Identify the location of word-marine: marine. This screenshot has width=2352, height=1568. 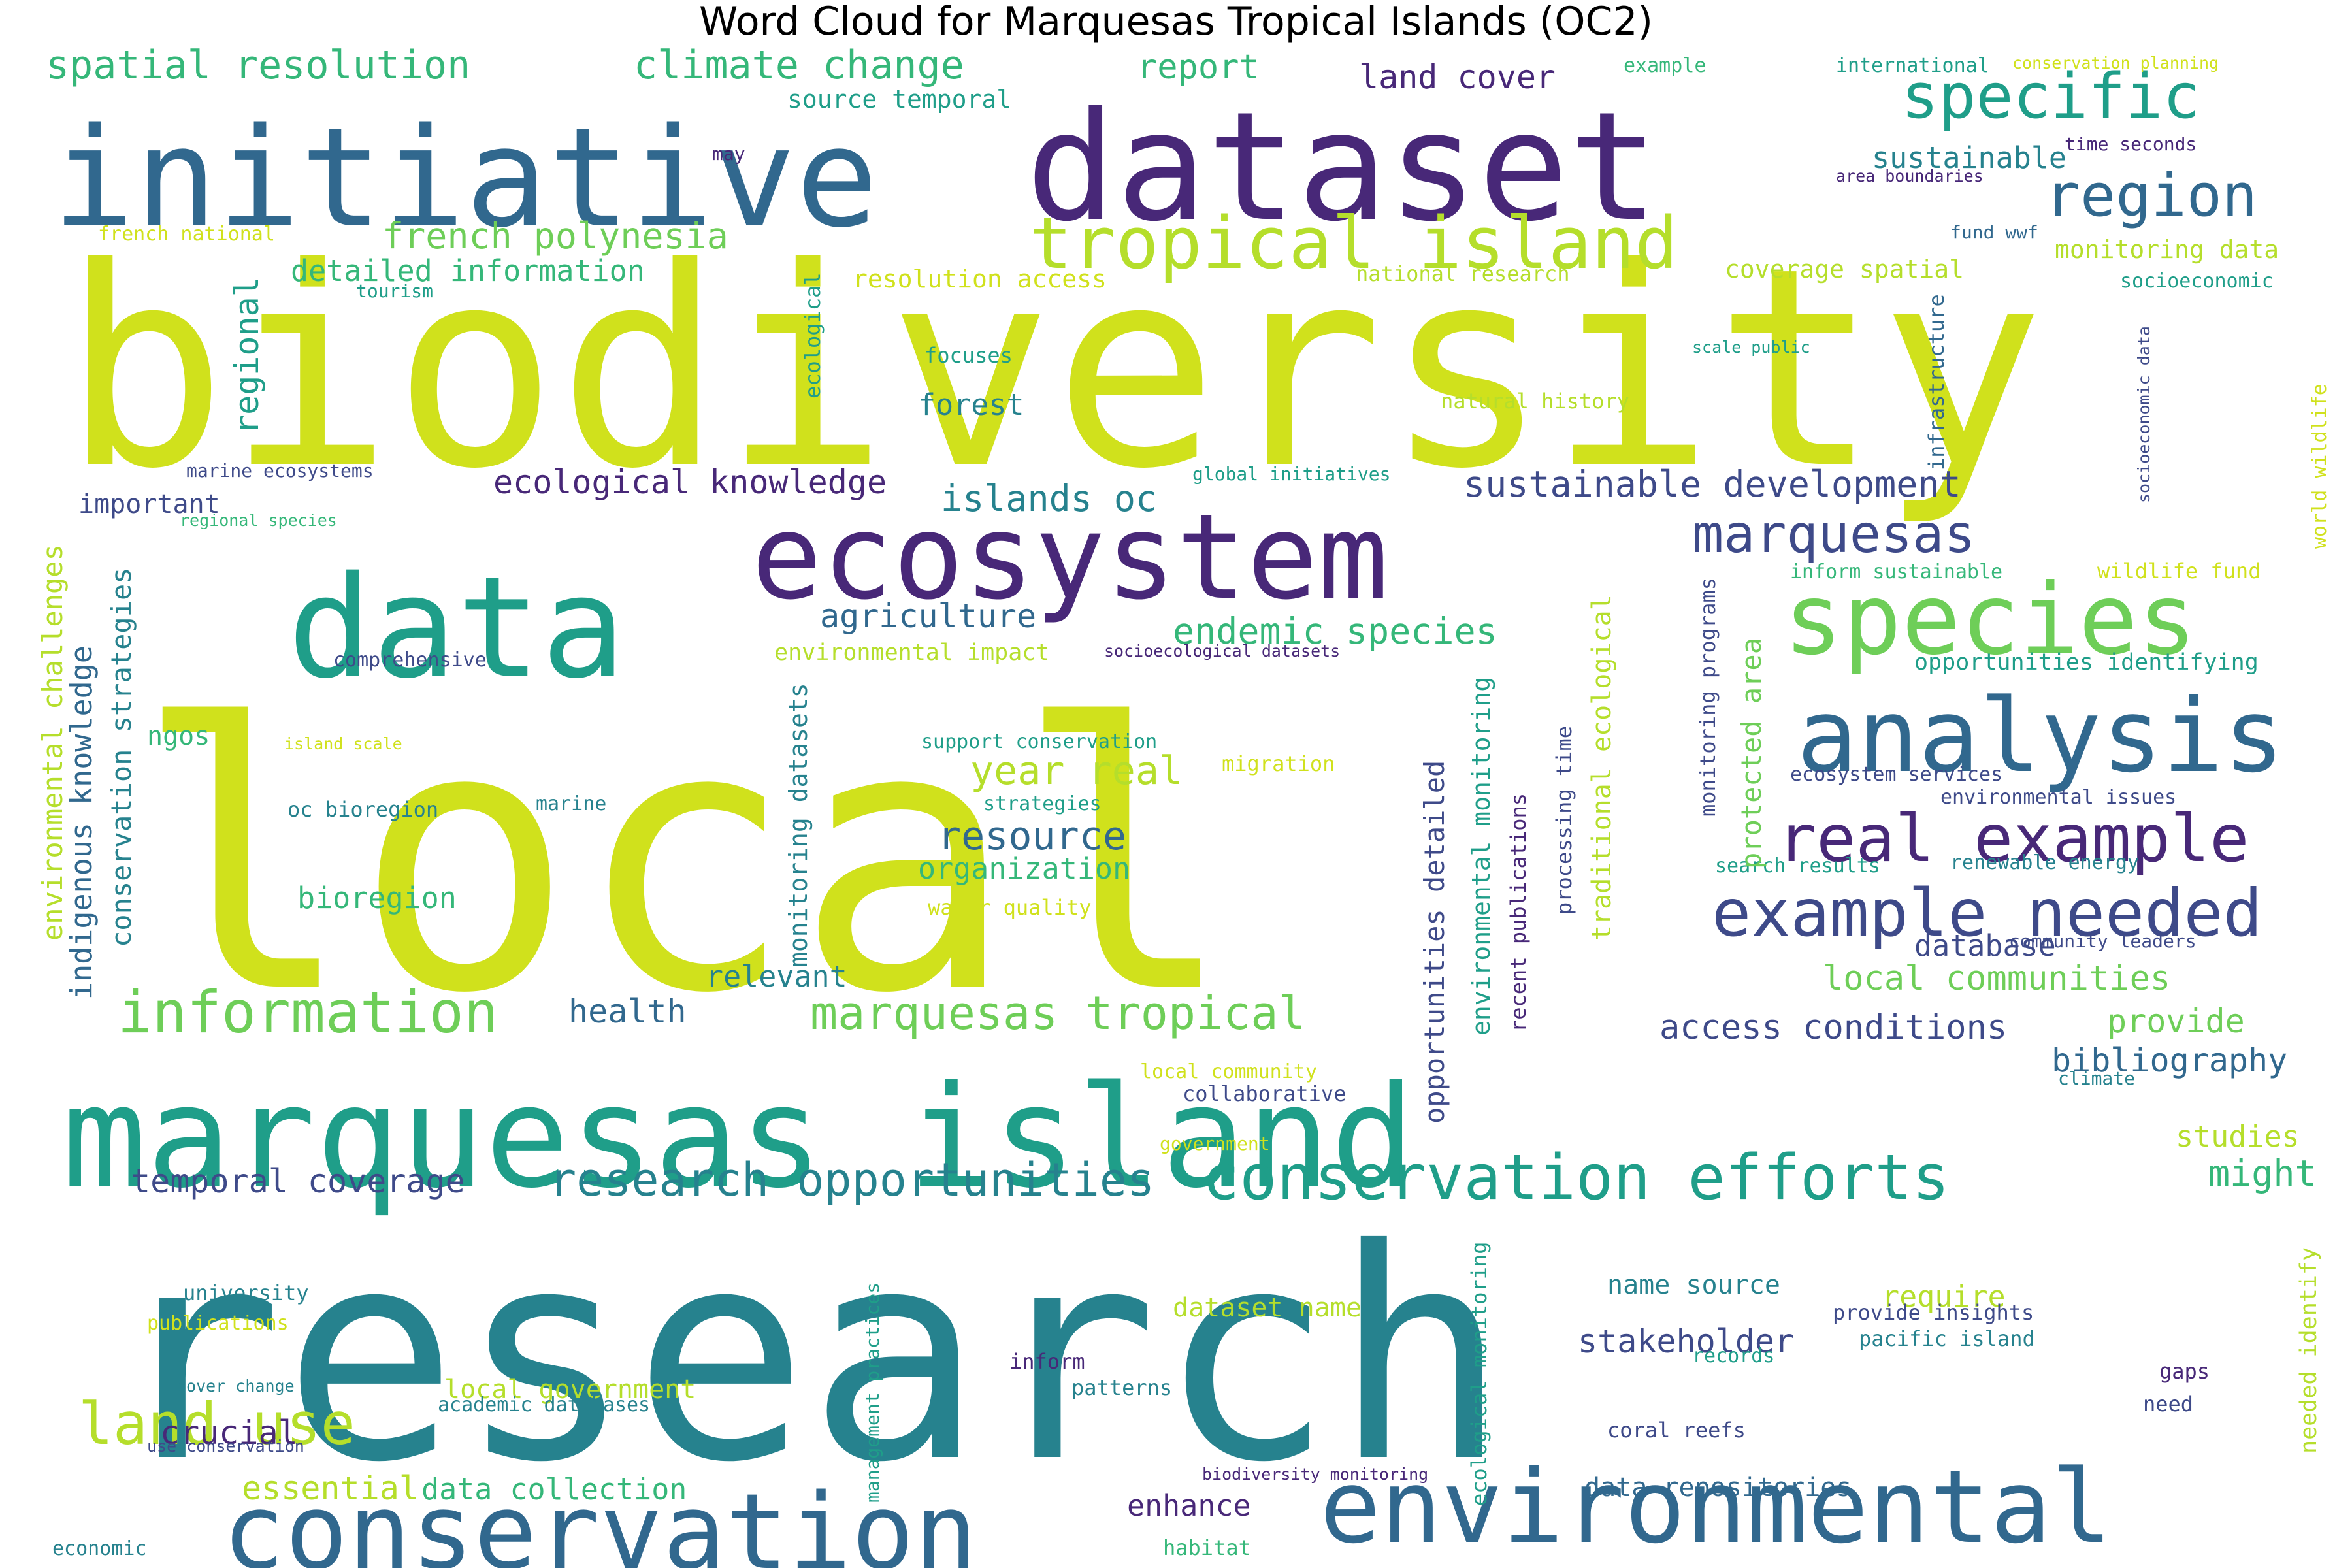
(571, 803).